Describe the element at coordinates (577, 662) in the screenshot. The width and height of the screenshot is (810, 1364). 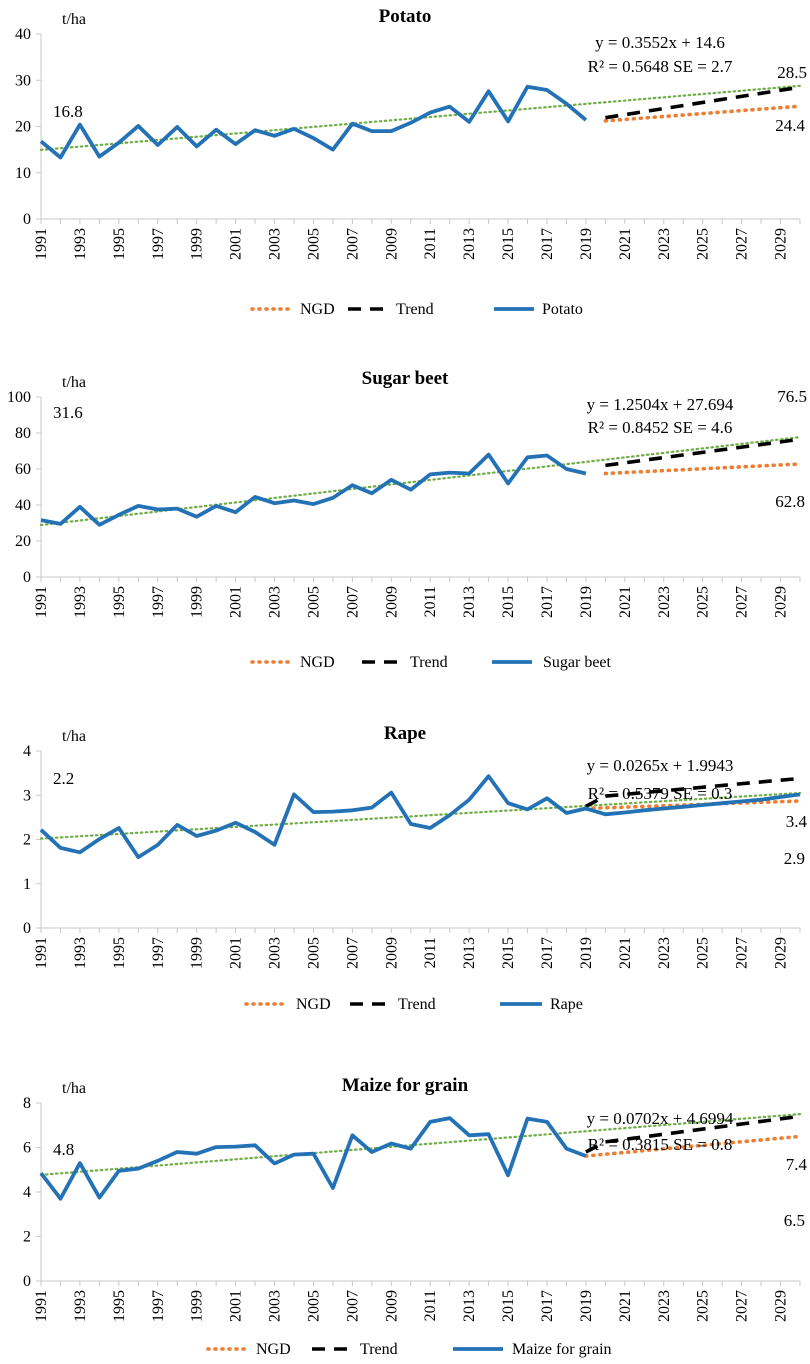
I see `legend-observed-label: Sugar beet` at that location.